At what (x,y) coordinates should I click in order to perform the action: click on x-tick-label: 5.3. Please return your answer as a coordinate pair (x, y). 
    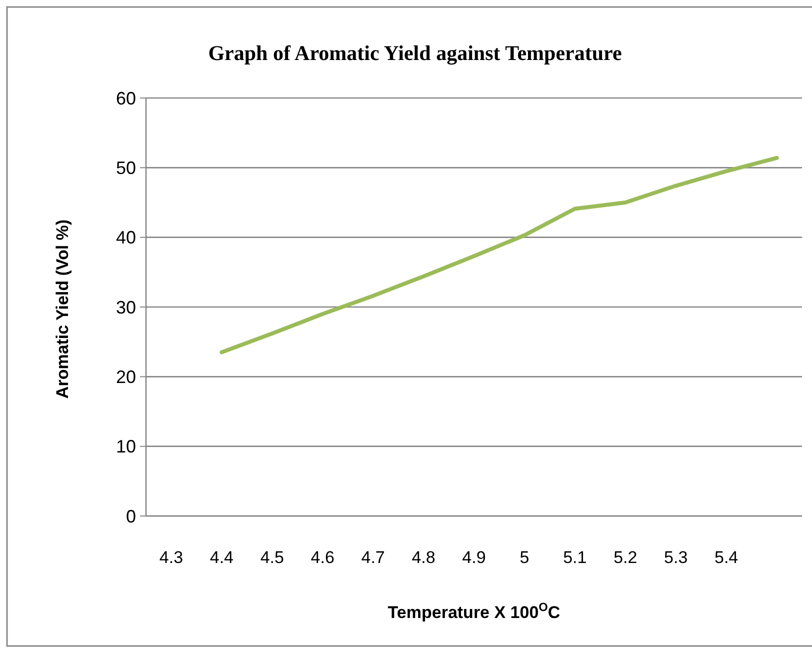
    Looking at the image, I should click on (676, 557).